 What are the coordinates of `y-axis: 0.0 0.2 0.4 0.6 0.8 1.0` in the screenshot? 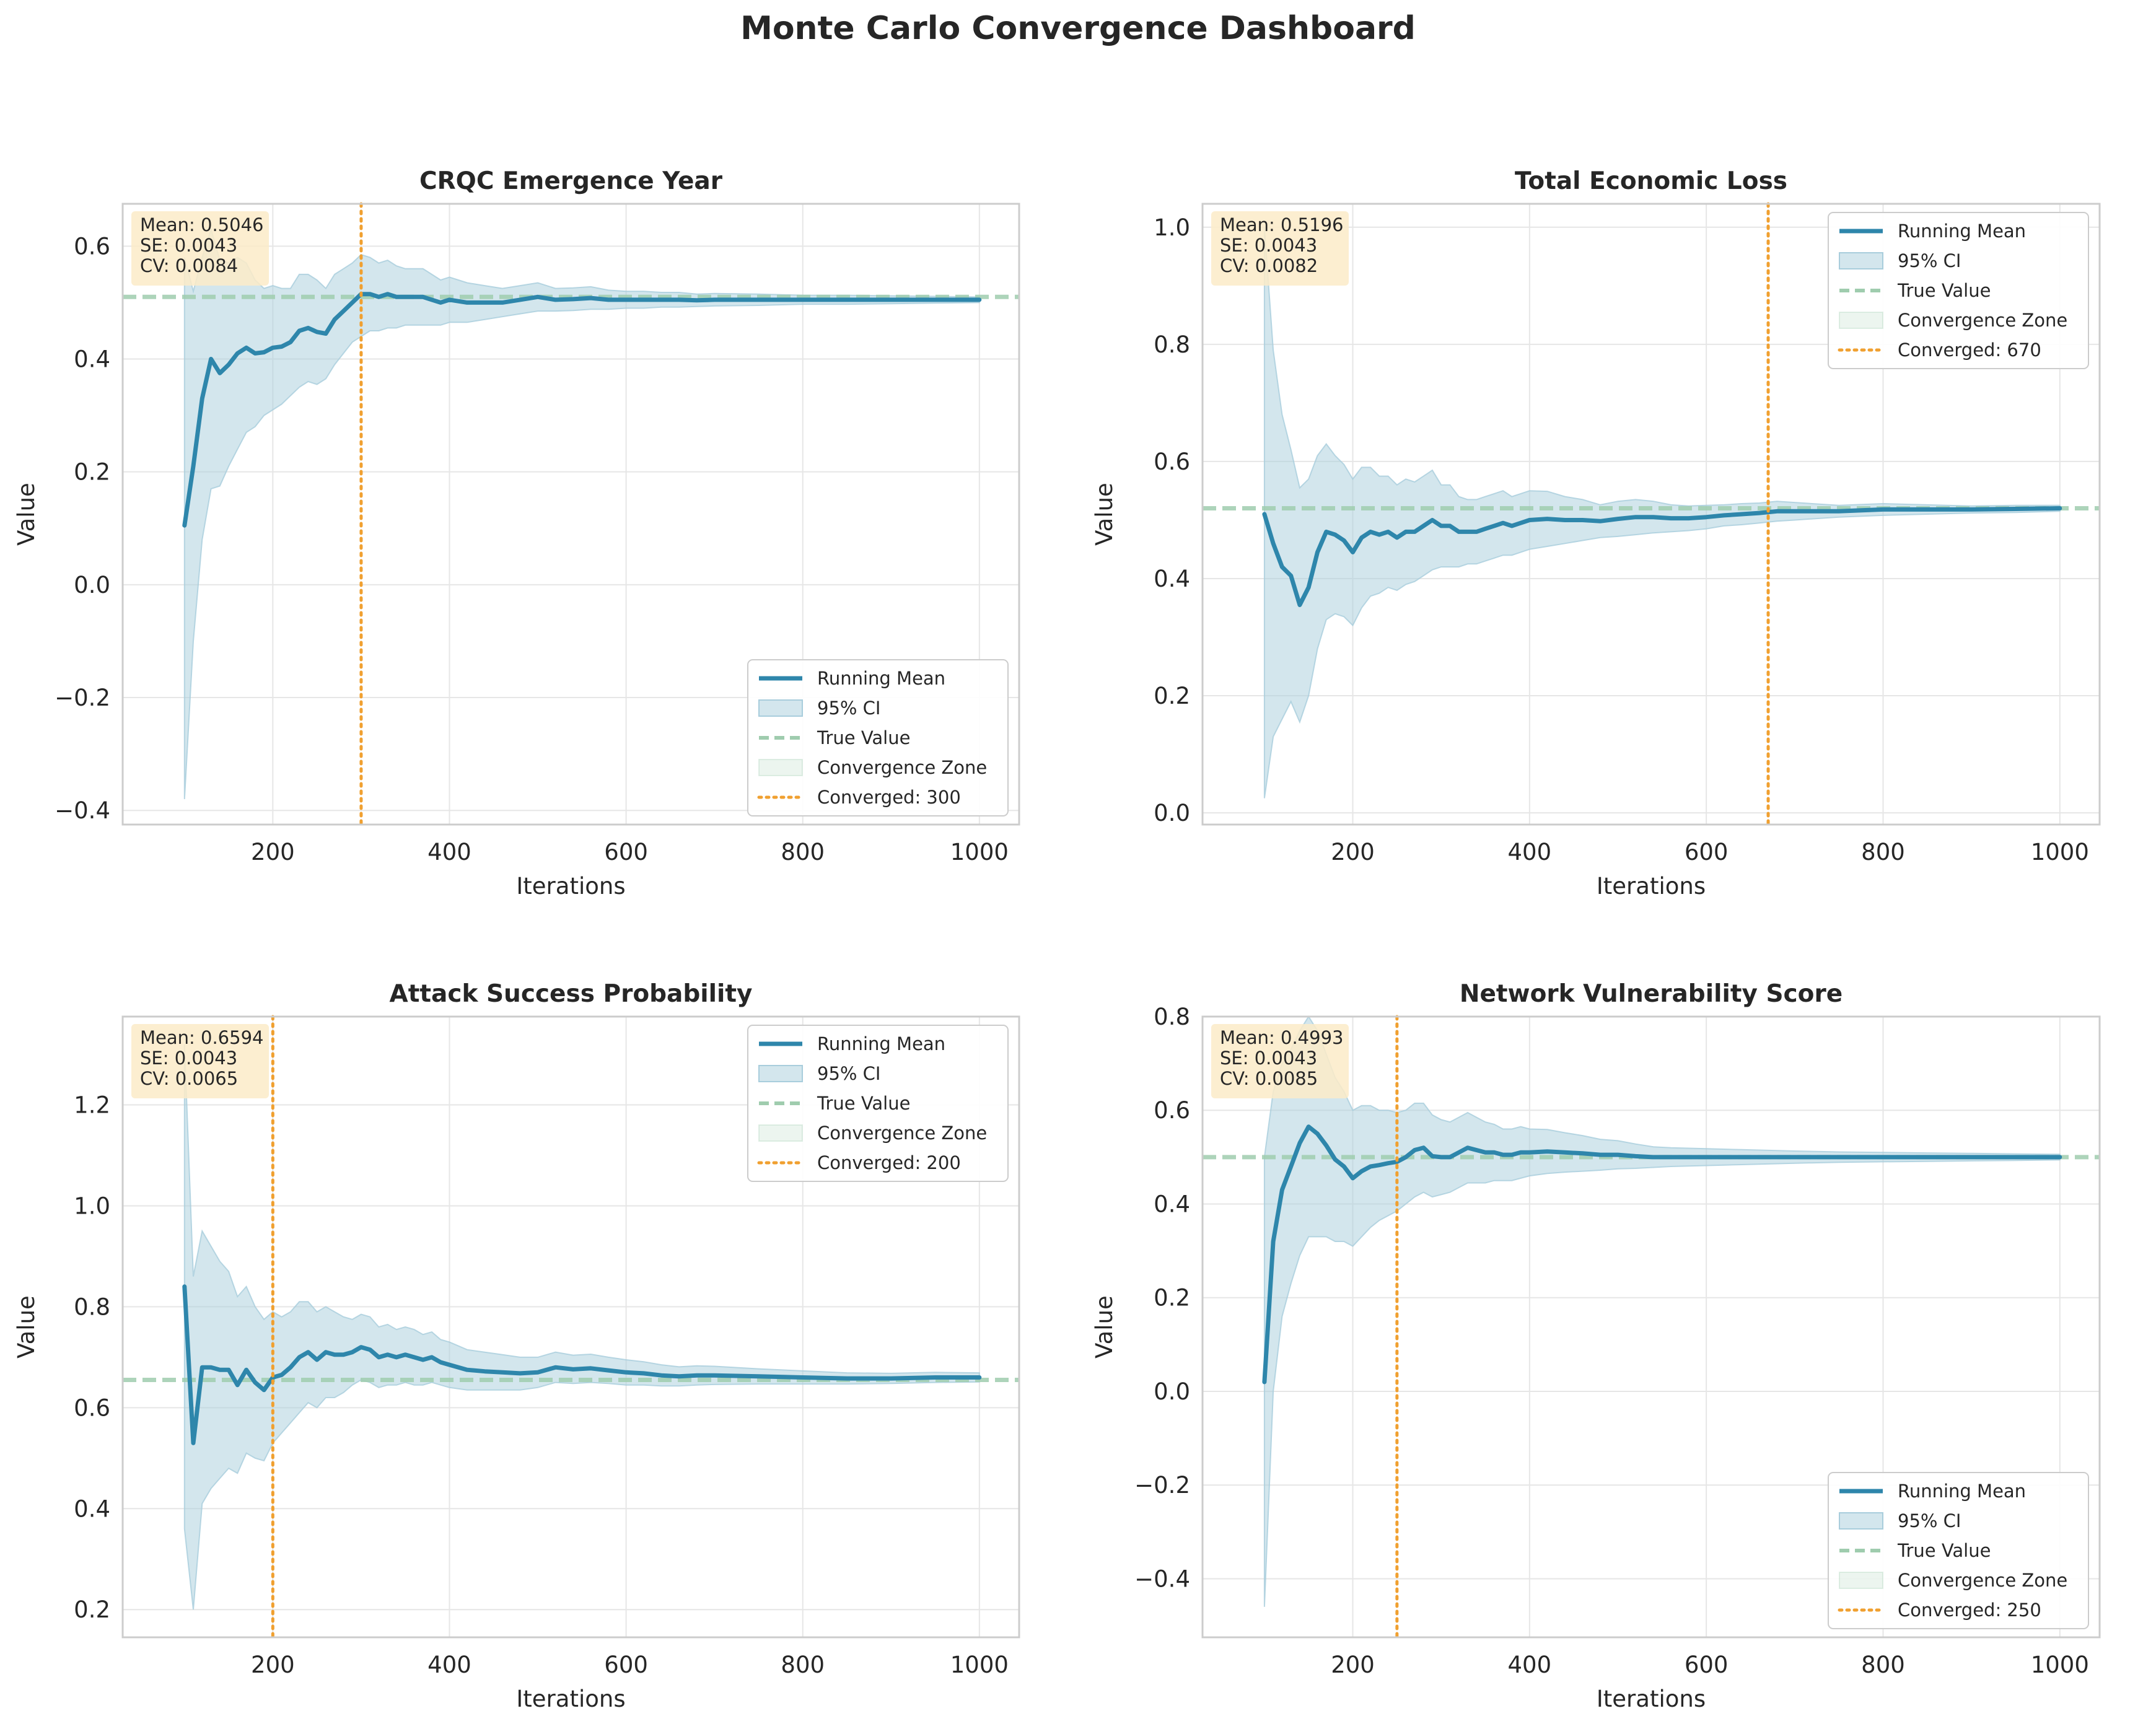 It's located at (1172, 520).